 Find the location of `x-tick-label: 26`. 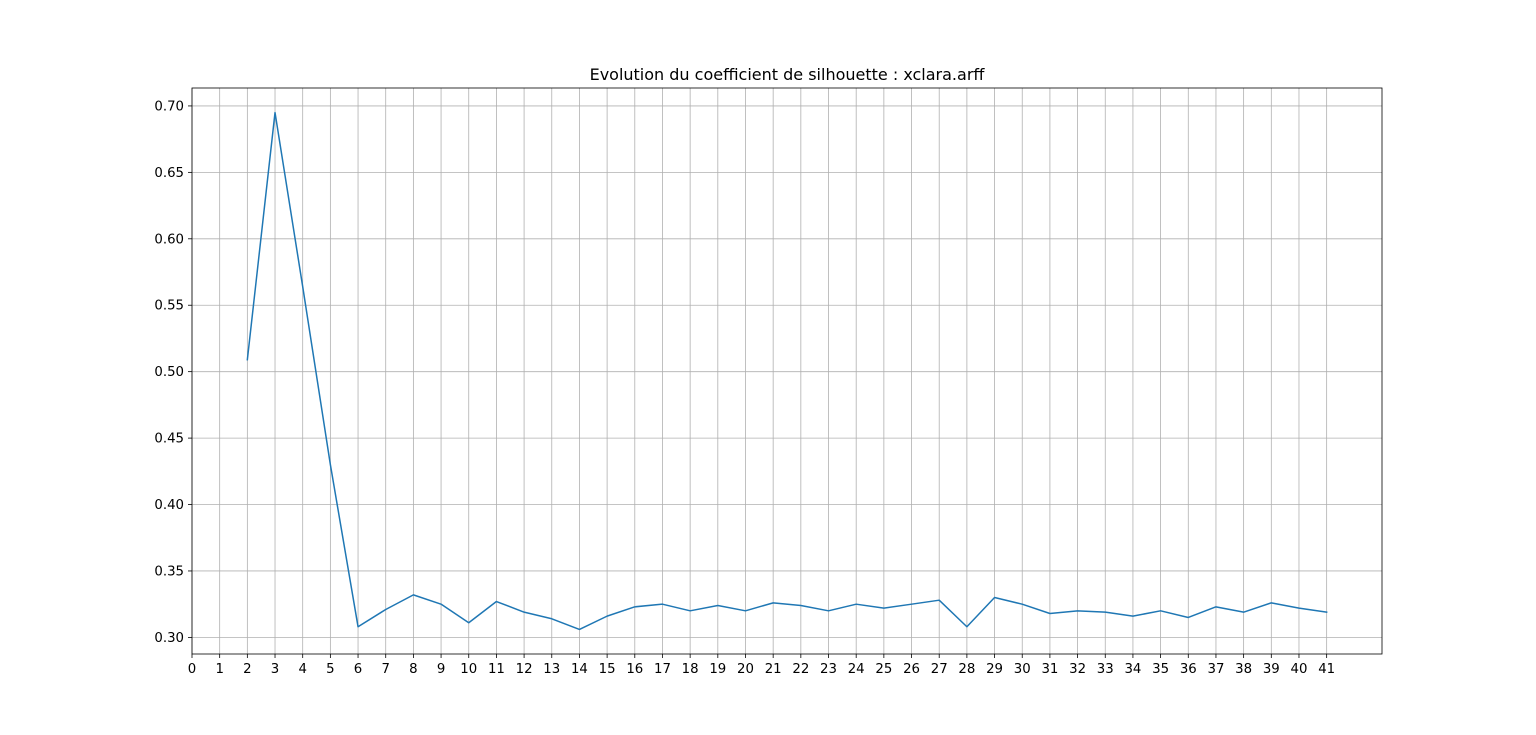

x-tick-label: 26 is located at coordinates (911, 669).